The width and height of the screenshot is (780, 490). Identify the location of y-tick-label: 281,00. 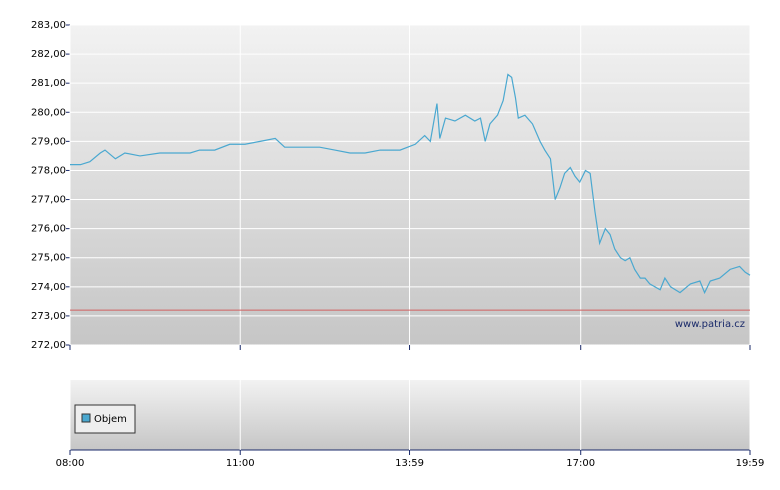
(48, 83).